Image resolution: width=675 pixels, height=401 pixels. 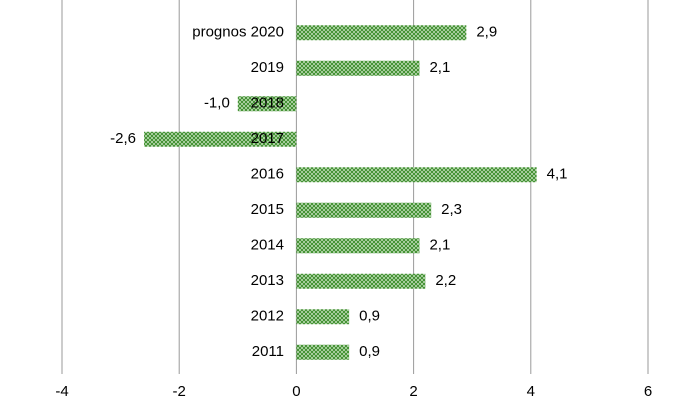 I want to click on category-label: 2013, so click(x=267, y=280).